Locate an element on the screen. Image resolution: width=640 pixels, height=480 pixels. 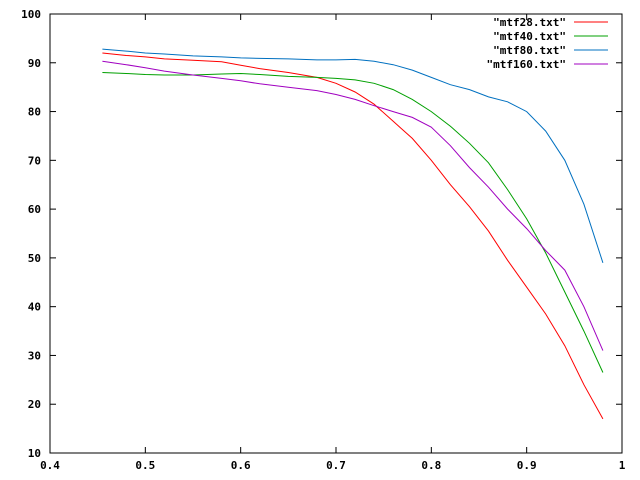
legend-label-3: "mtf160.txt" is located at coordinates (526, 64).